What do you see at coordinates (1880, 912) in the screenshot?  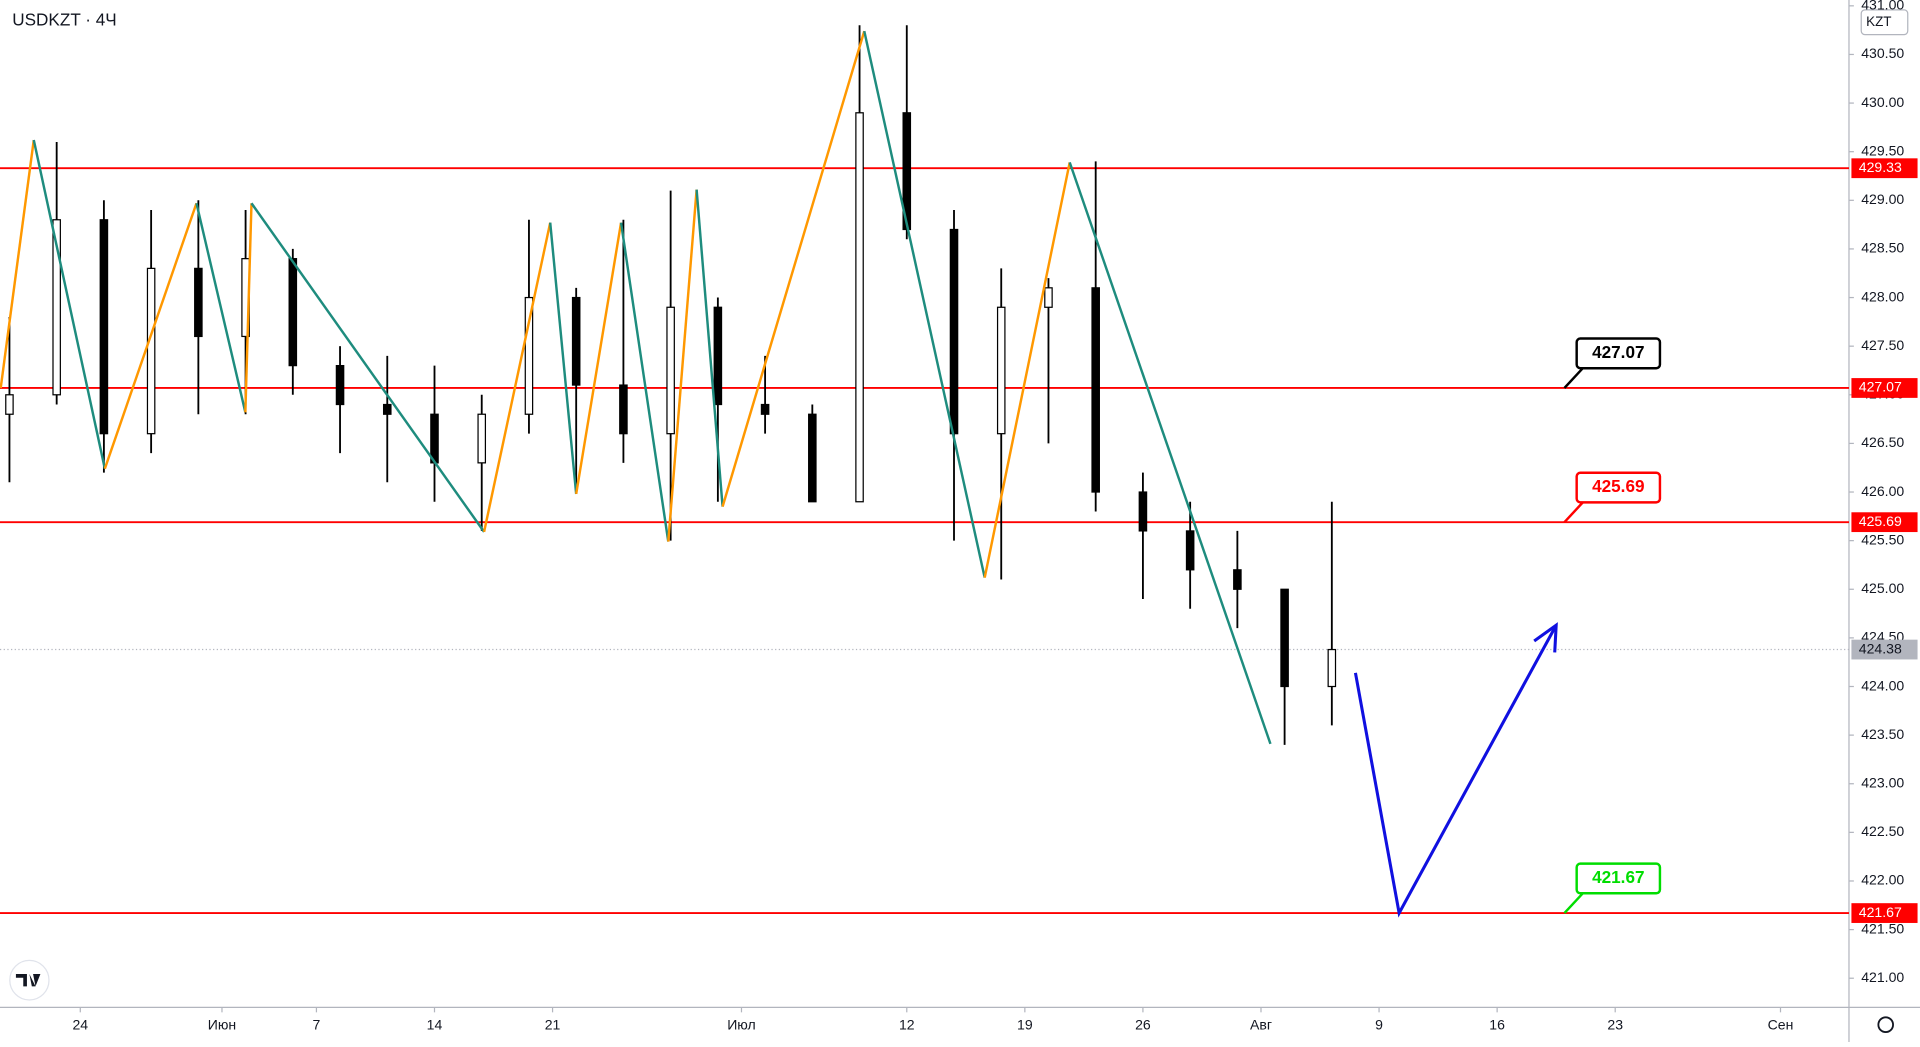 I see `level-price-label: 421.67` at bounding box center [1880, 912].